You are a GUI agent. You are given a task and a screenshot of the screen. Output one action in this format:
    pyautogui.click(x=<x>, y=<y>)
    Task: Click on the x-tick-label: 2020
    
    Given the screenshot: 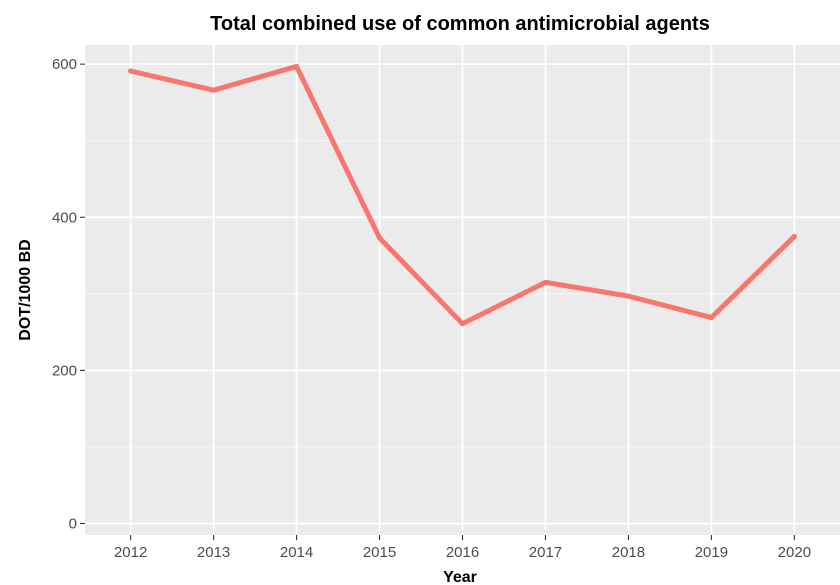 What is the action you would take?
    pyautogui.click(x=794, y=552)
    